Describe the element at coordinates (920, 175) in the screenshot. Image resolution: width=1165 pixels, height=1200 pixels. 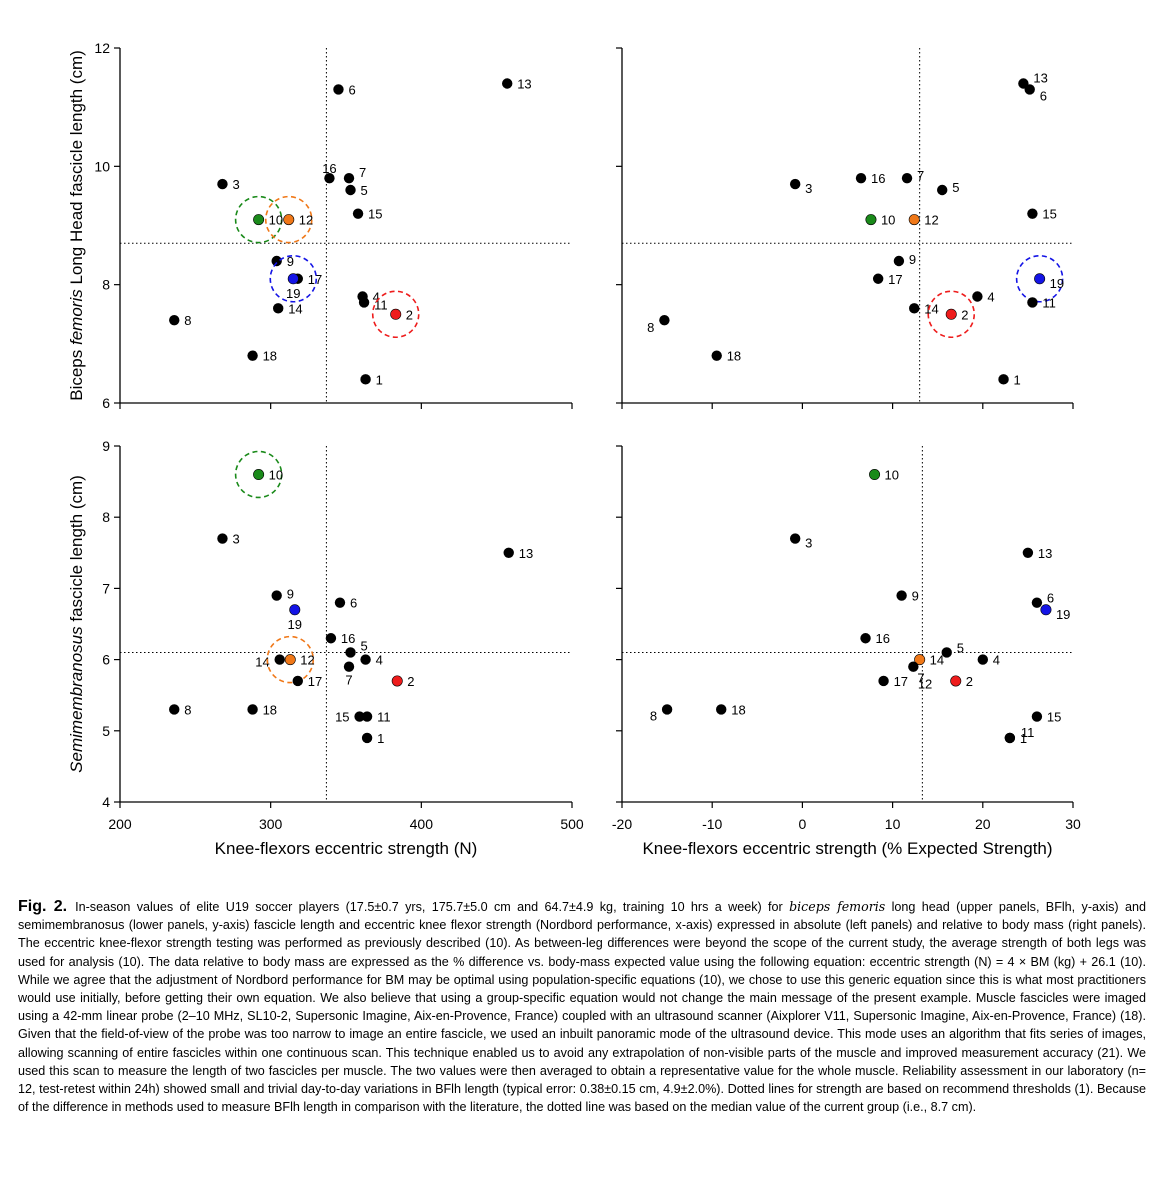
I see `point-label-7: 7` at that location.